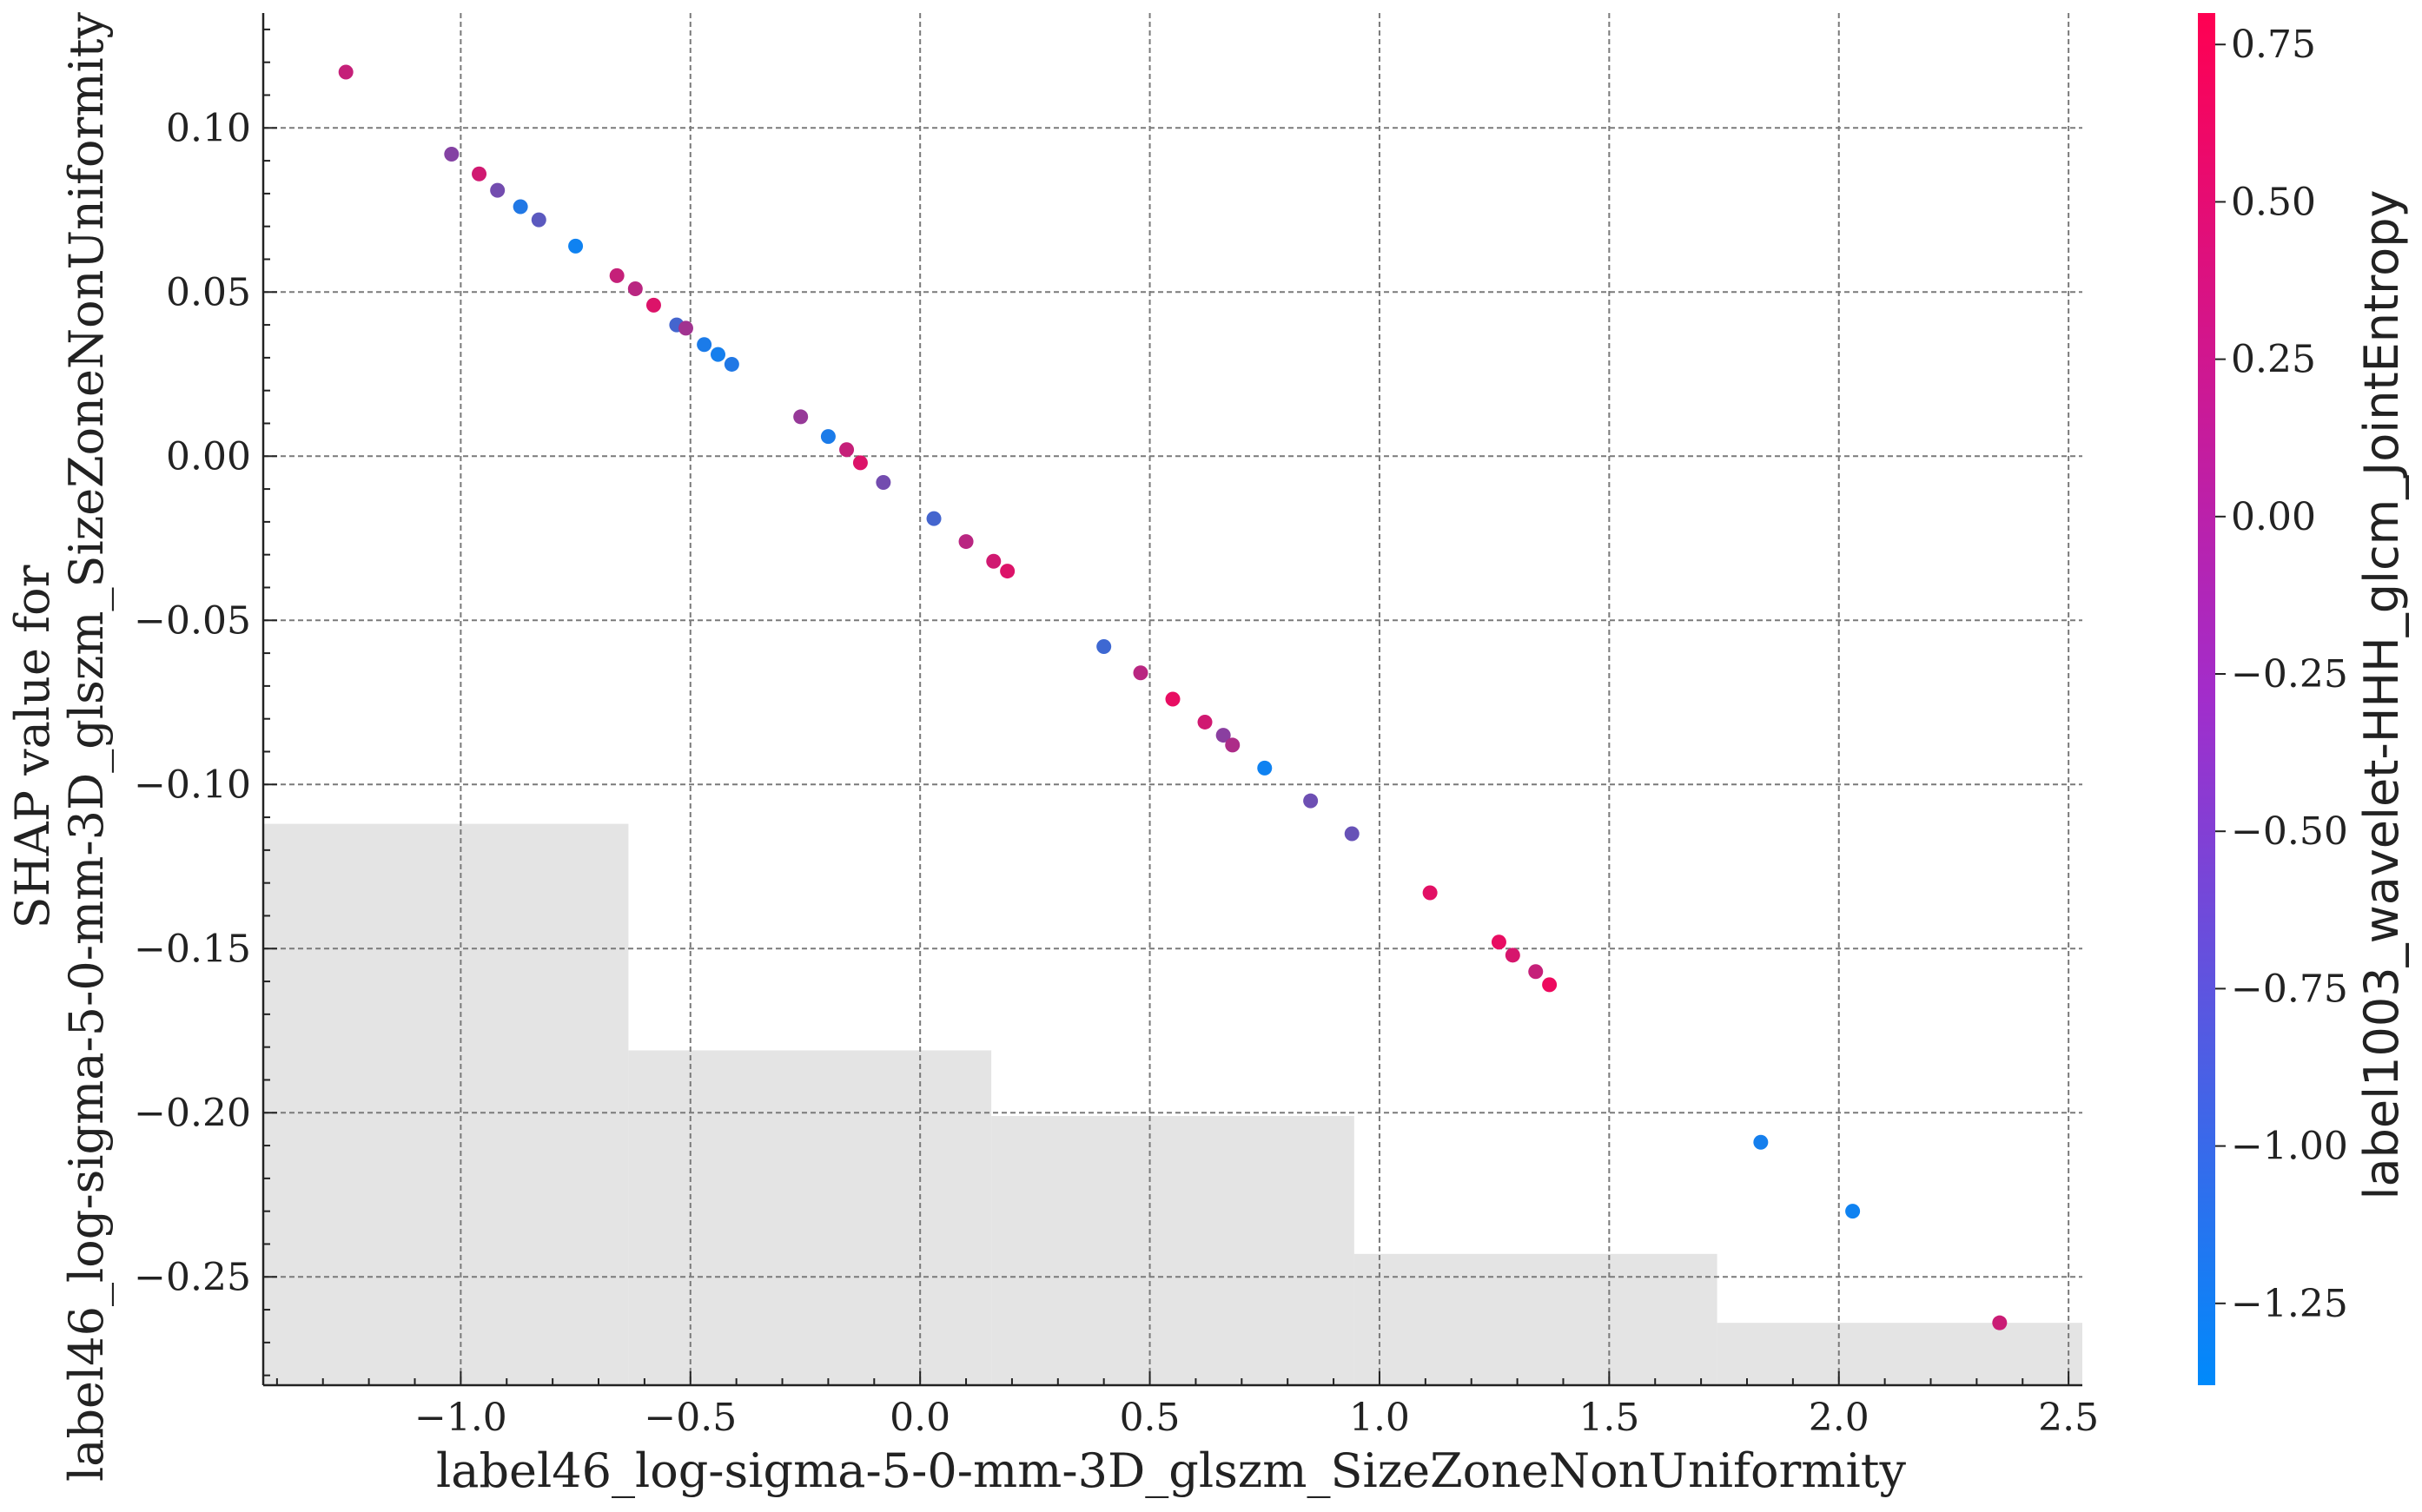  Describe the element at coordinates (690, 1418) in the screenshot. I see `x-tick-label: −0.5` at that location.